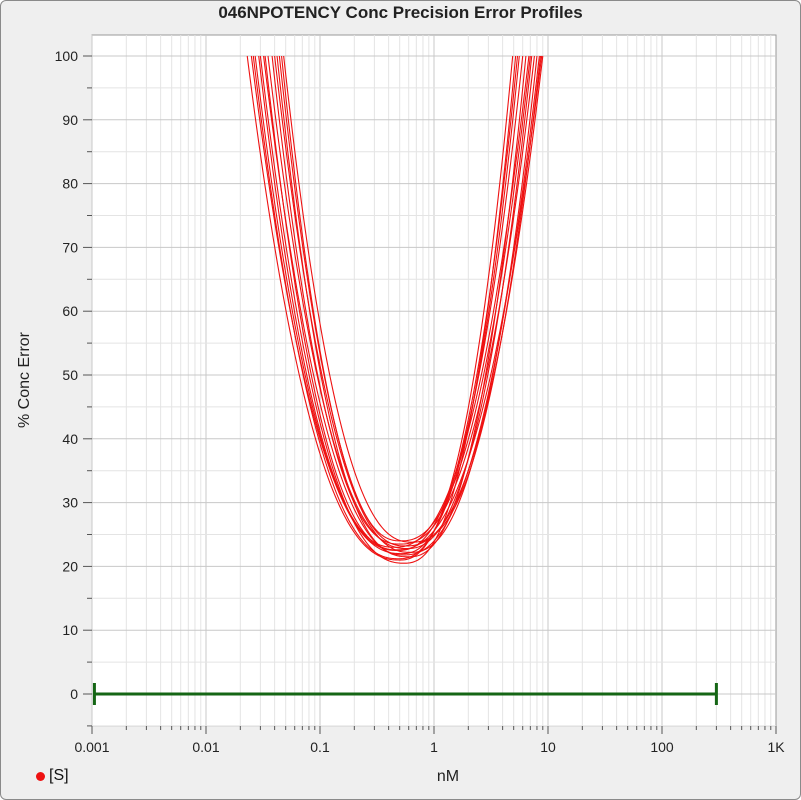 This screenshot has width=801, height=800. What do you see at coordinates (70, 439) in the screenshot?
I see `y-tick-label: 40` at bounding box center [70, 439].